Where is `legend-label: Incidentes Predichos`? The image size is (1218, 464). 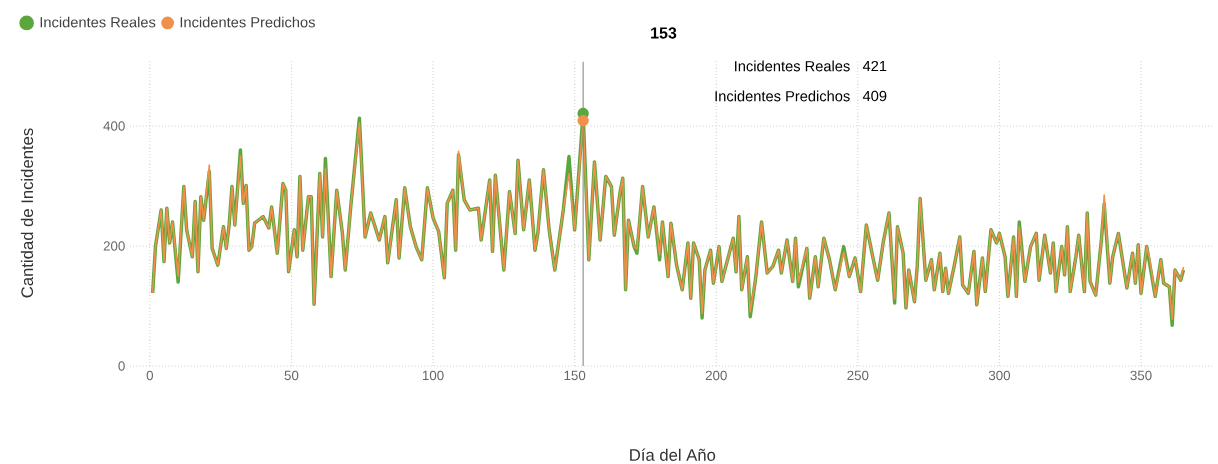
legend-label: Incidentes Predichos is located at coordinates (247, 22).